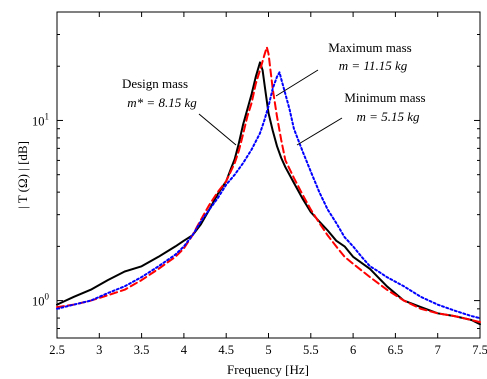 The image size is (487, 379). Describe the element at coordinates (40, 119) in the screenshot. I see `y-tick-label-1: 10¹` at that location.